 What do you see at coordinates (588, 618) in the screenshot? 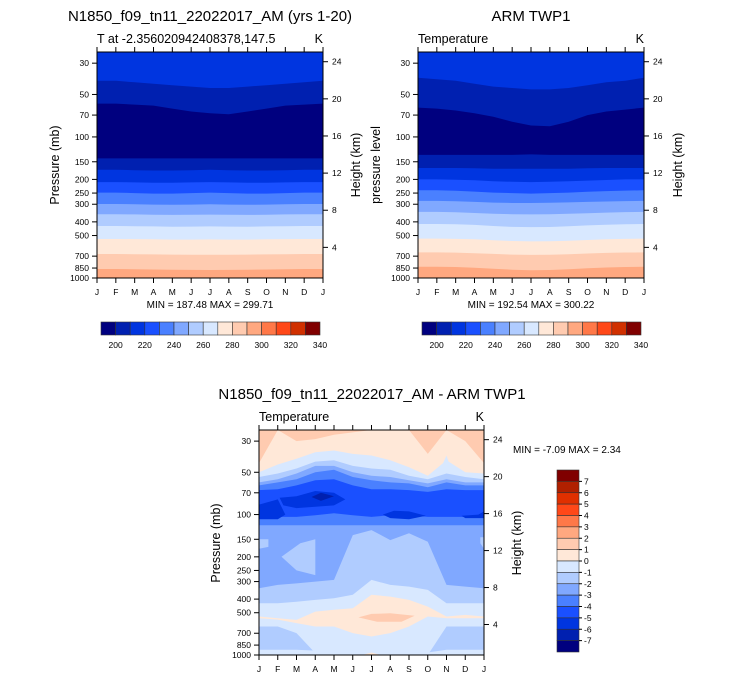
I see `colorbar-label: -5` at bounding box center [588, 618].